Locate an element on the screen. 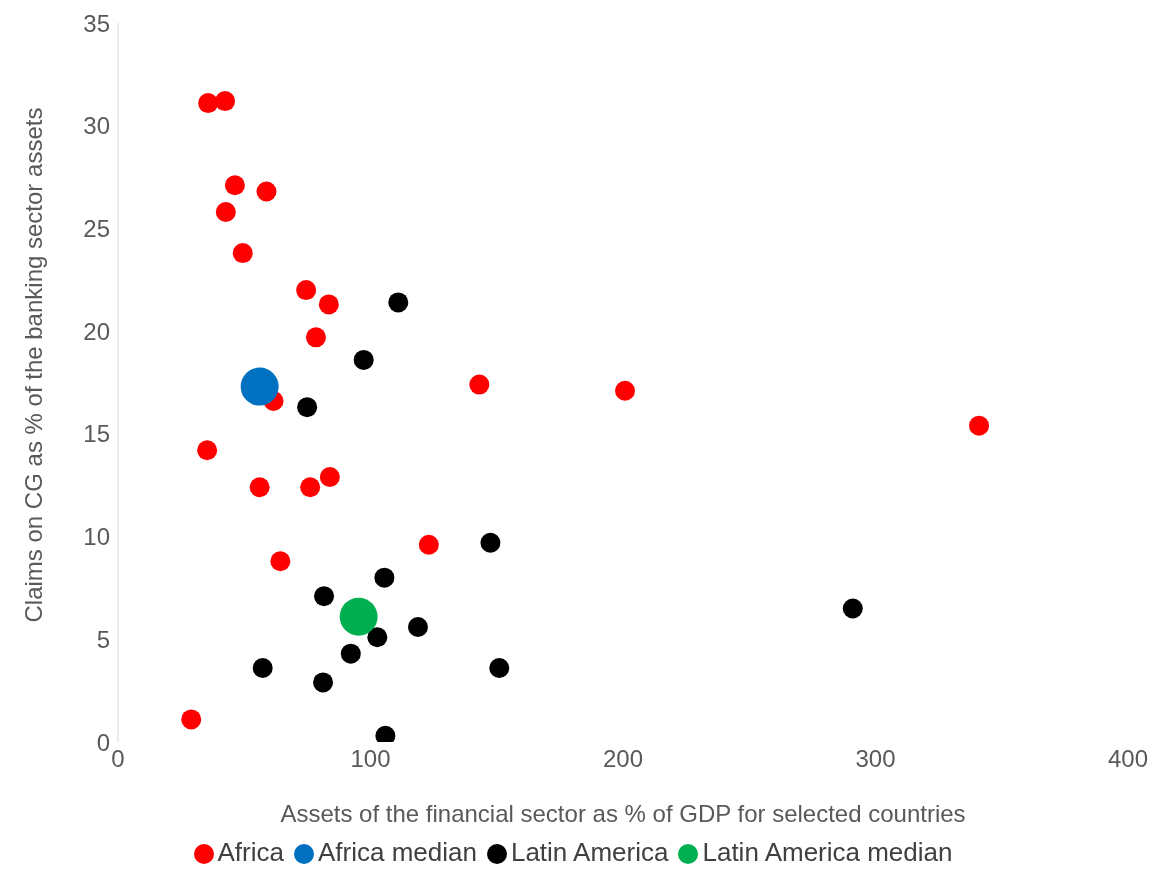 The width and height of the screenshot is (1173, 887). x-tick-label: 400 is located at coordinates (1128, 759).